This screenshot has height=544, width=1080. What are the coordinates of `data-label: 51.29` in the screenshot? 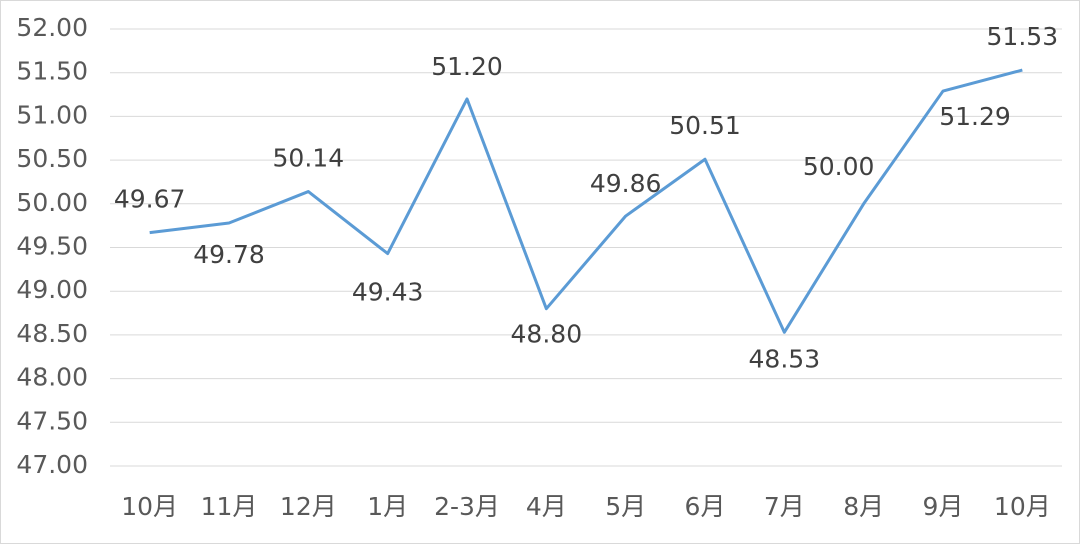 It's located at (975, 116).